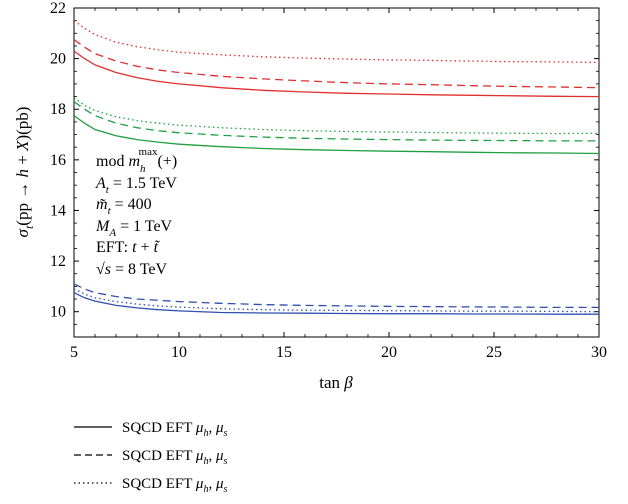  Describe the element at coordinates (336, 382) in the screenshot. I see `x-axis-title: tan β` at that location.